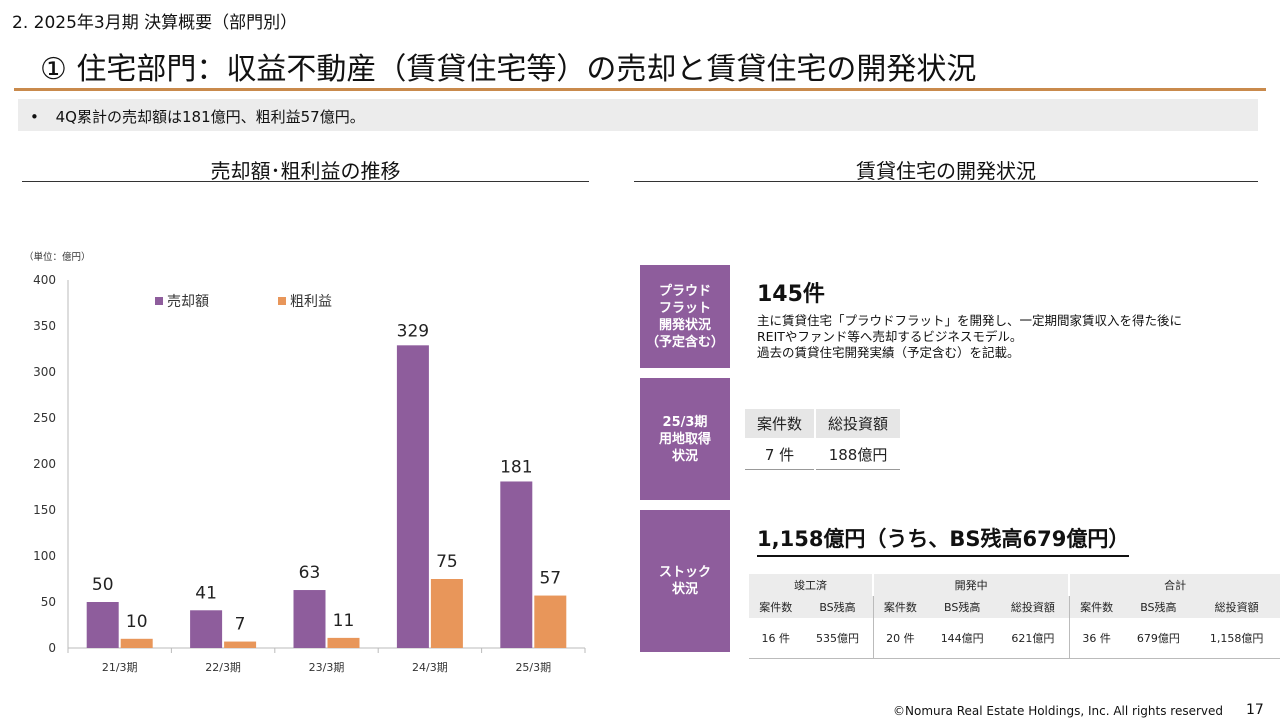 The image size is (1280, 719). Describe the element at coordinates (900, 638) in the screenshot. I see `table-cell: 20 件` at that location.